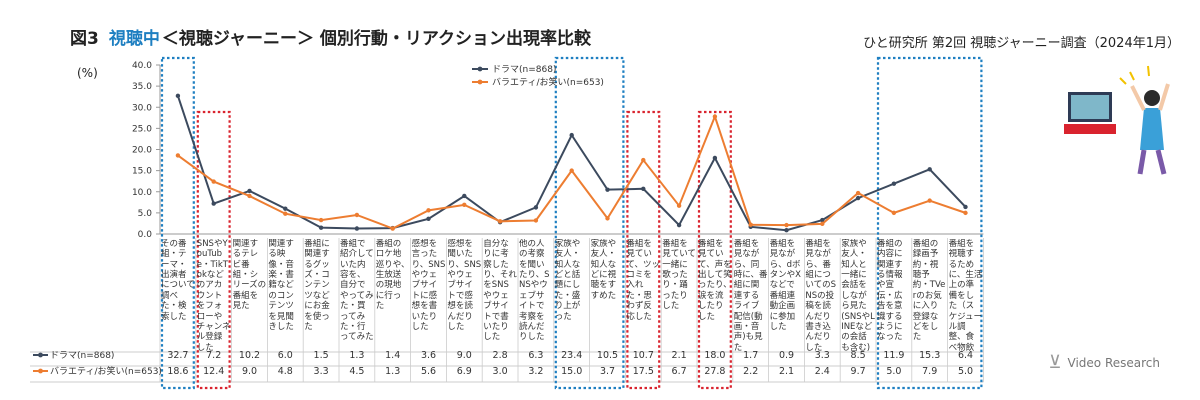  Describe the element at coordinates (548, 82) in the screenshot. I see `legend-label: バラエティ/お笑い(n=653)` at that location.